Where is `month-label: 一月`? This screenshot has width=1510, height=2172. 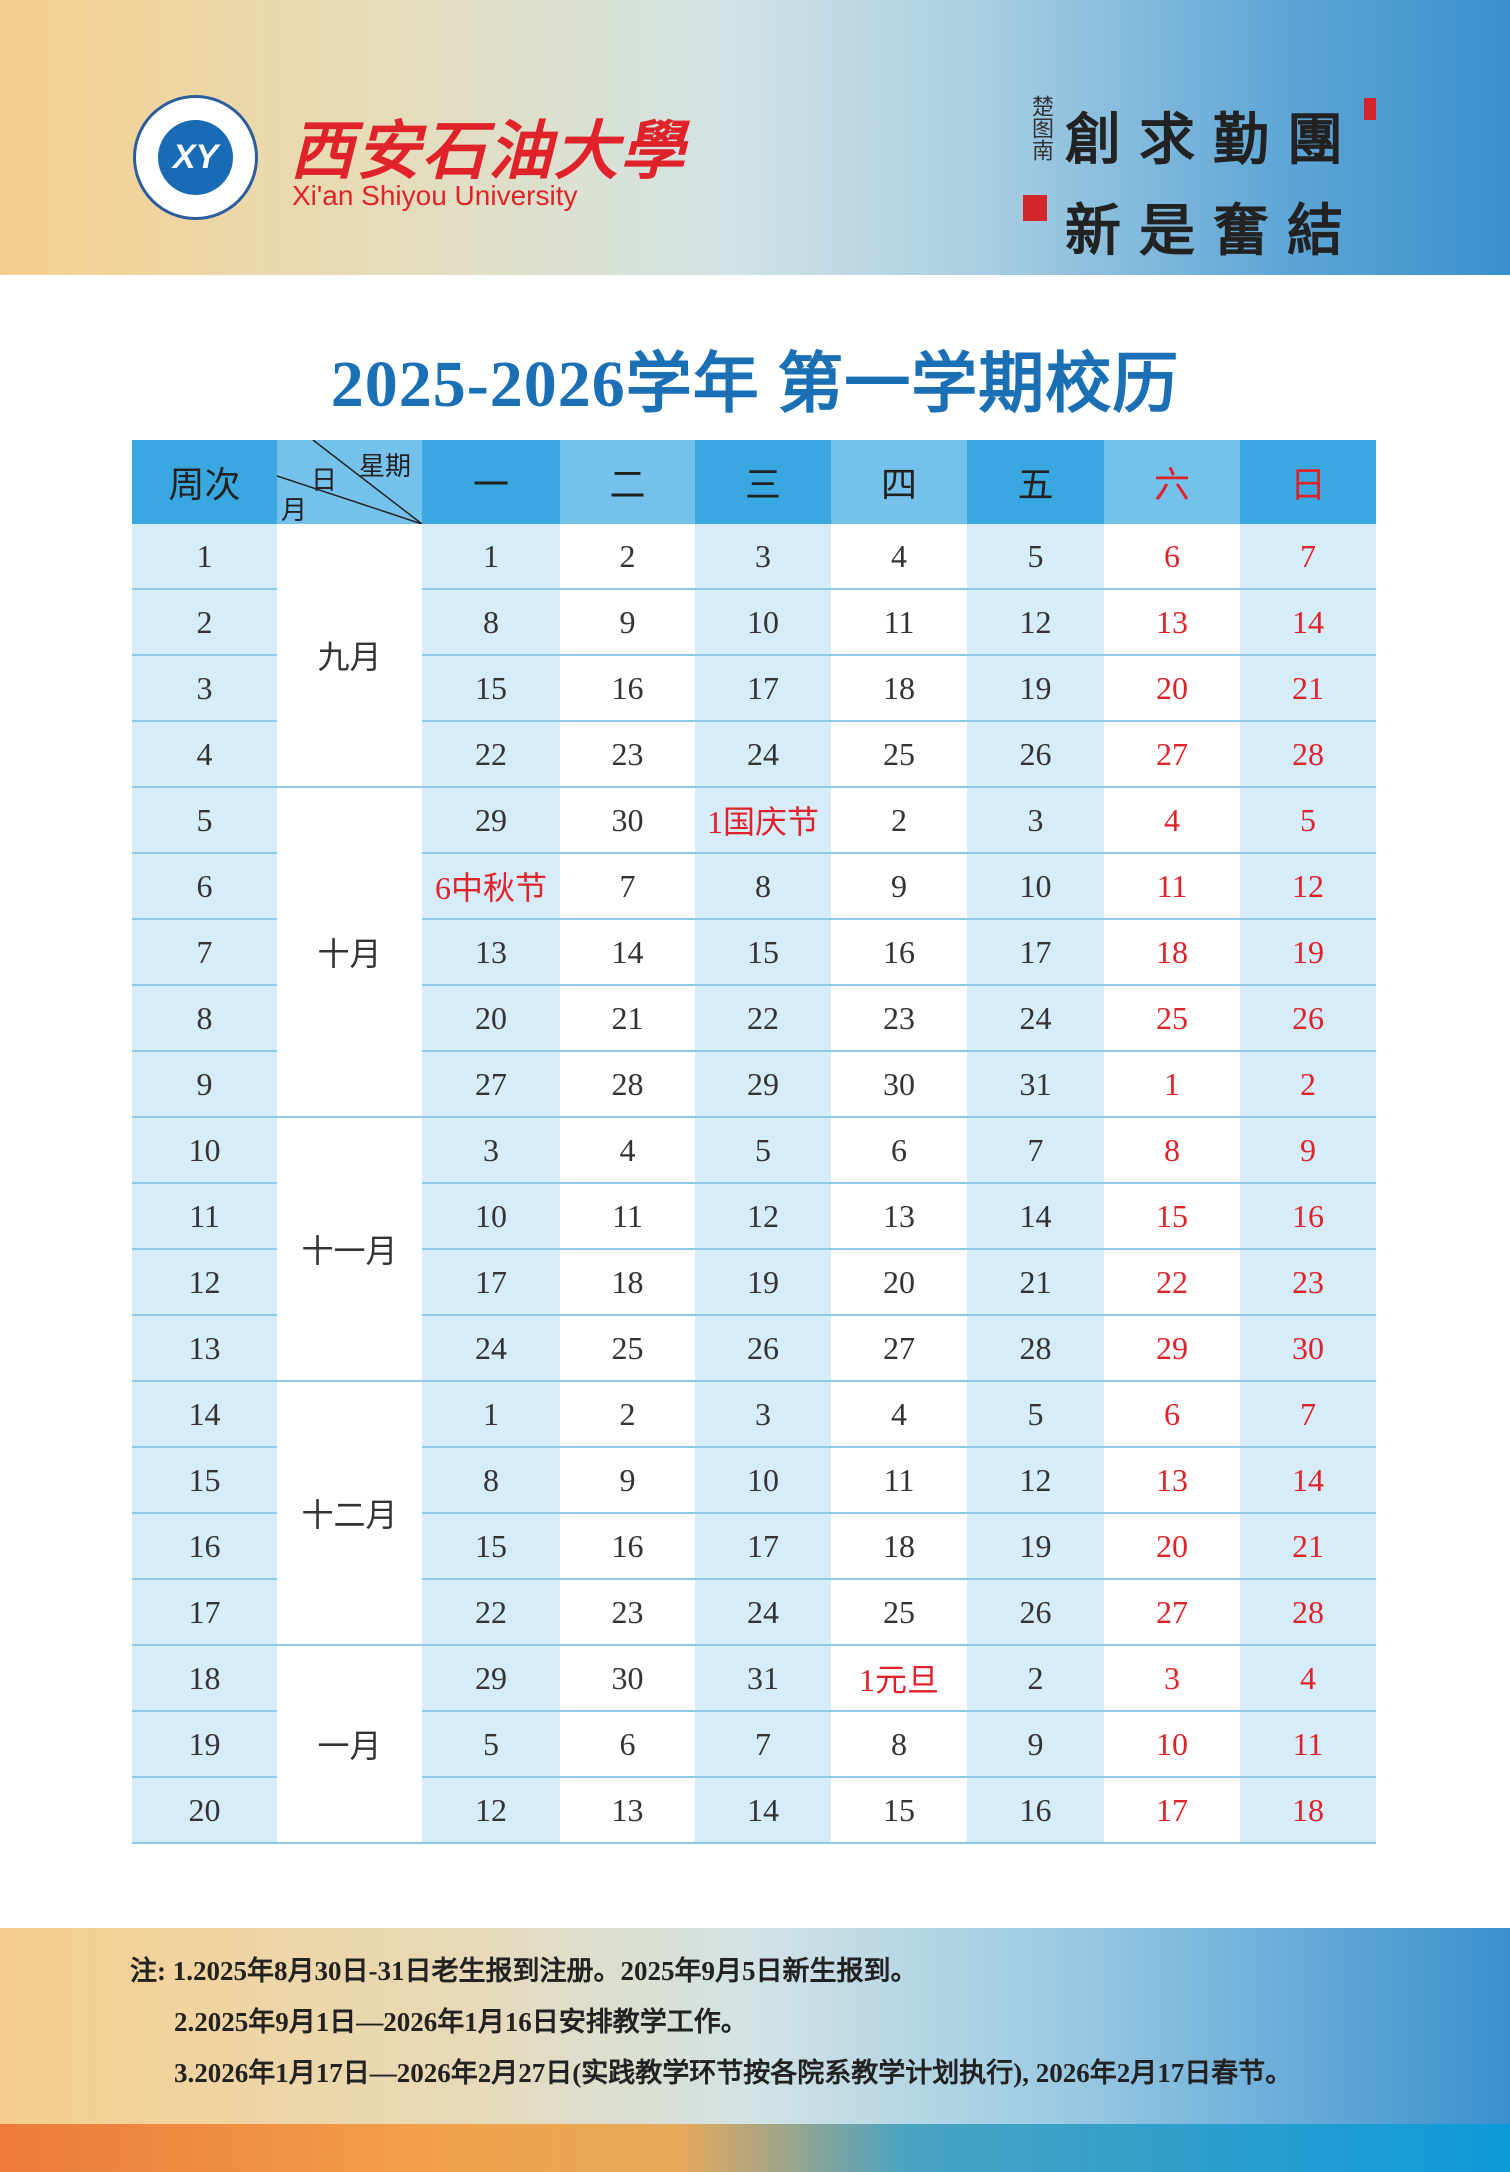 month-label: 一月 is located at coordinates (349, 1744).